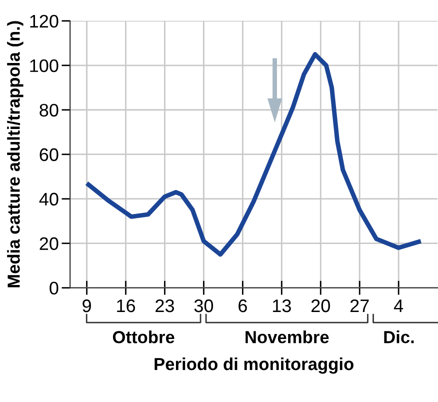 Image resolution: width=438 pixels, height=402 pixels. Describe the element at coordinates (399, 306) in the screenshot. I see `x-tick-label: 4` at that location.